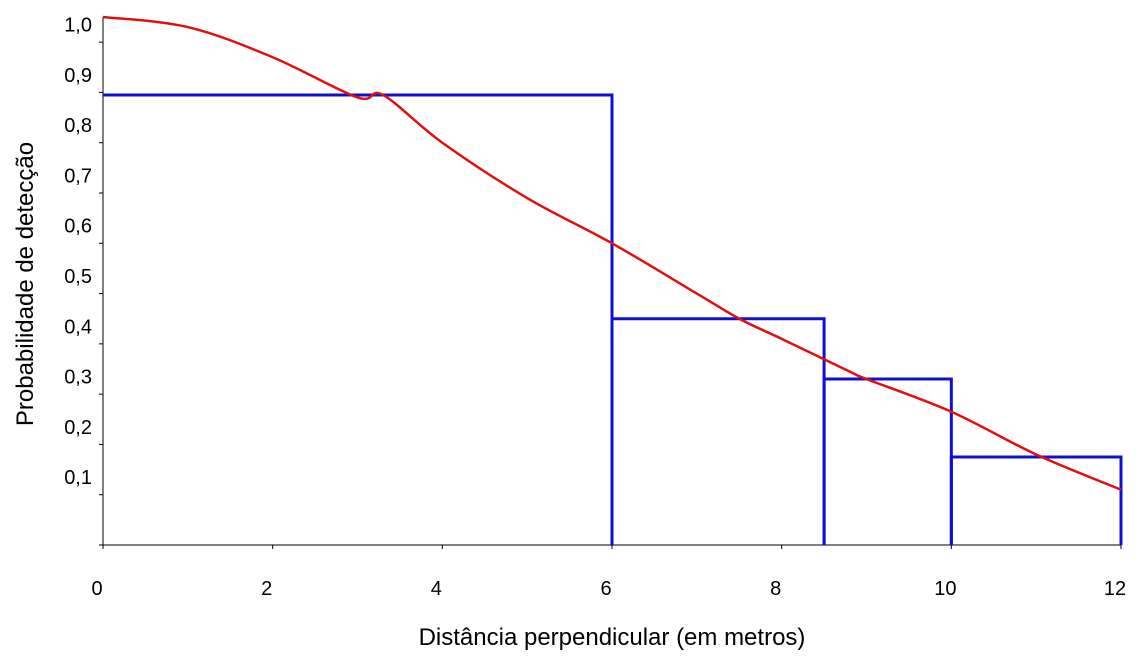 The height and width of the screenshot is (657, 1144). I want to click on x-tick-label: 10, so click(945, 589).